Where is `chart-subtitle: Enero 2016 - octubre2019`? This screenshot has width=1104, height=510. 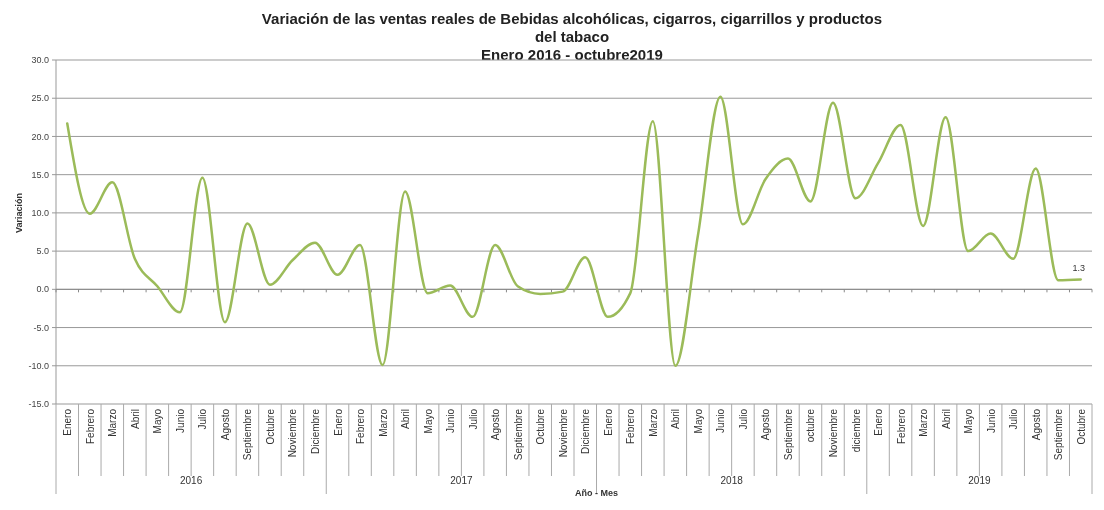
chart-subtitle: Enero 2016 - octubre2019 is located at coordinates (572, 54).